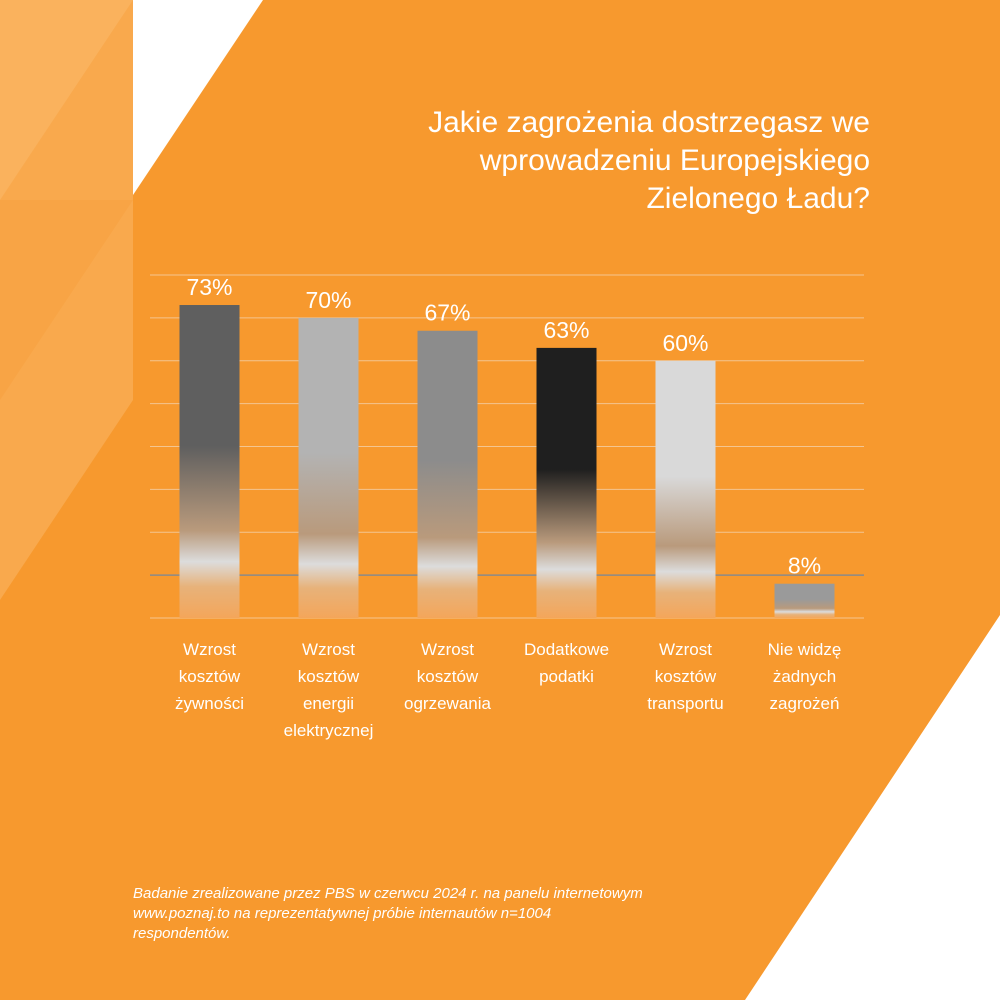 The image size is (1000, 1000). I want to click on category-label-1: Wzrost kosztów żywności, so click(209, 676).